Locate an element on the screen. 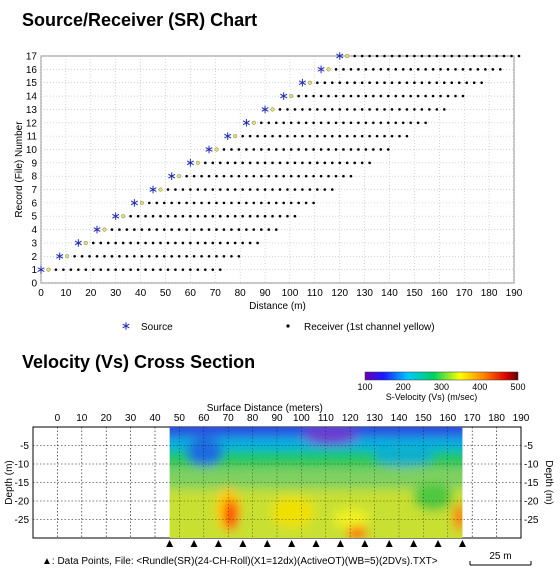  x-tick-label: 50 is located at coordinates (180, 418).